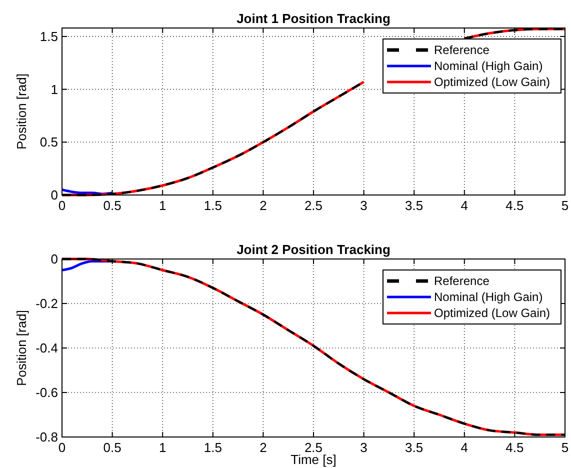 The image size is (571, 468). Describe the element at coordinates (47, 437) in the screenshot. I see `y-tick-label: -0.8` at that location.